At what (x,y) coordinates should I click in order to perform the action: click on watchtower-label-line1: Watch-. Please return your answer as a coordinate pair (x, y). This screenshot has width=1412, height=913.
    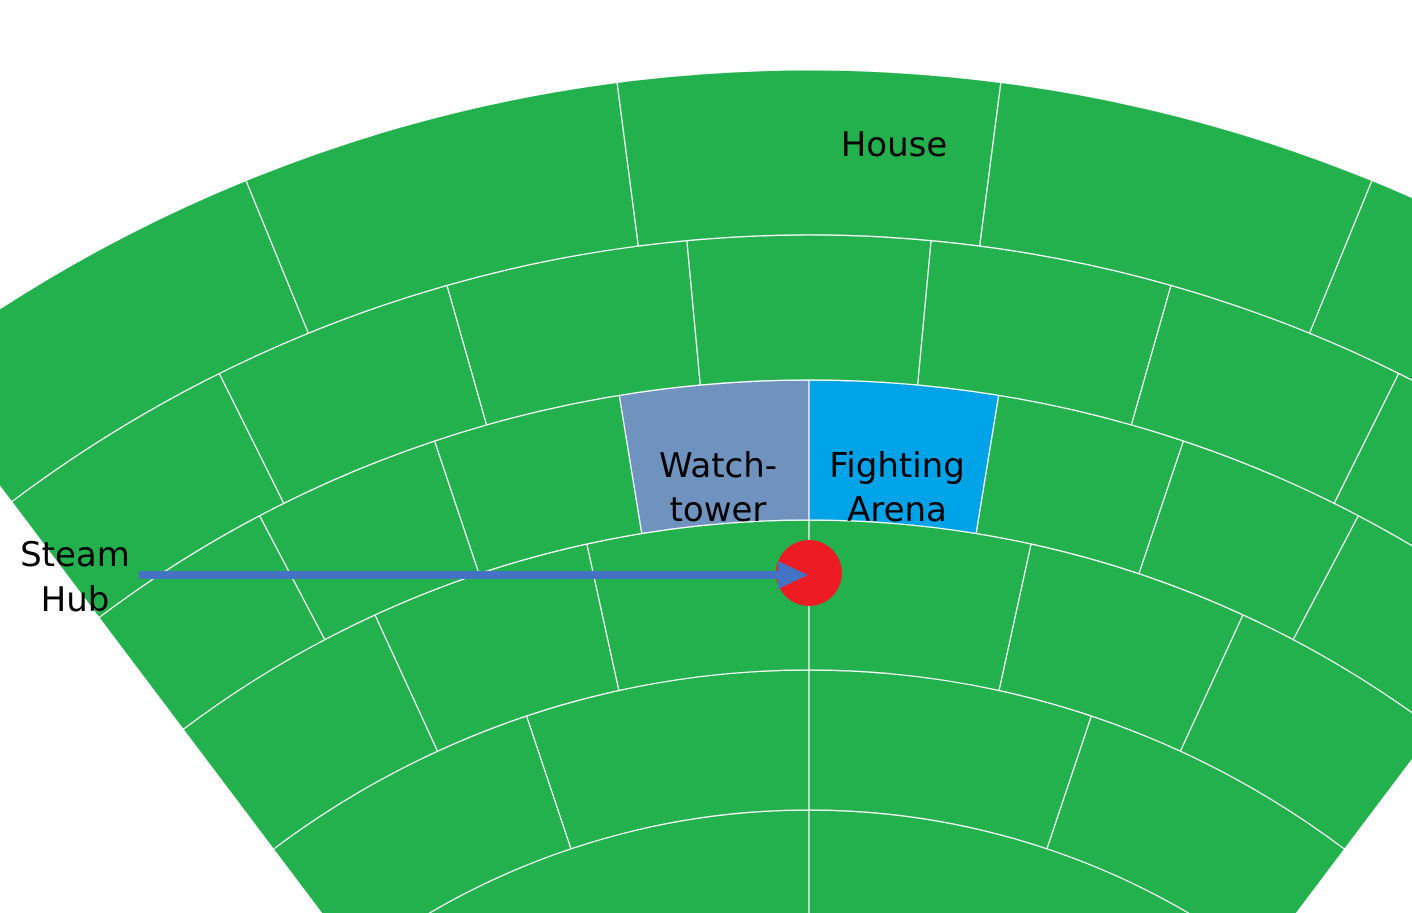
    Looking at the image, I should click on (718, 466).